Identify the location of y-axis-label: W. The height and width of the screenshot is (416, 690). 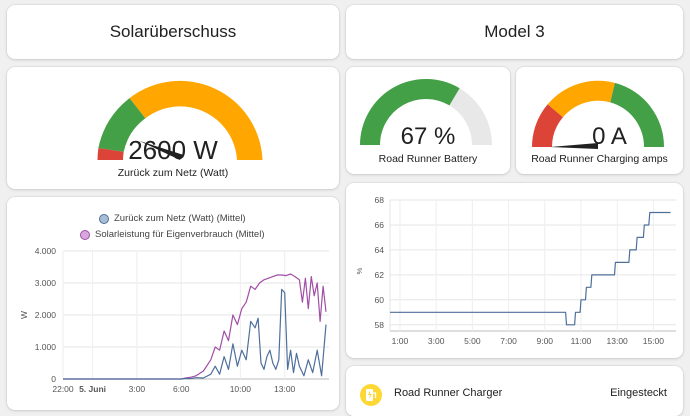
(24, 315).